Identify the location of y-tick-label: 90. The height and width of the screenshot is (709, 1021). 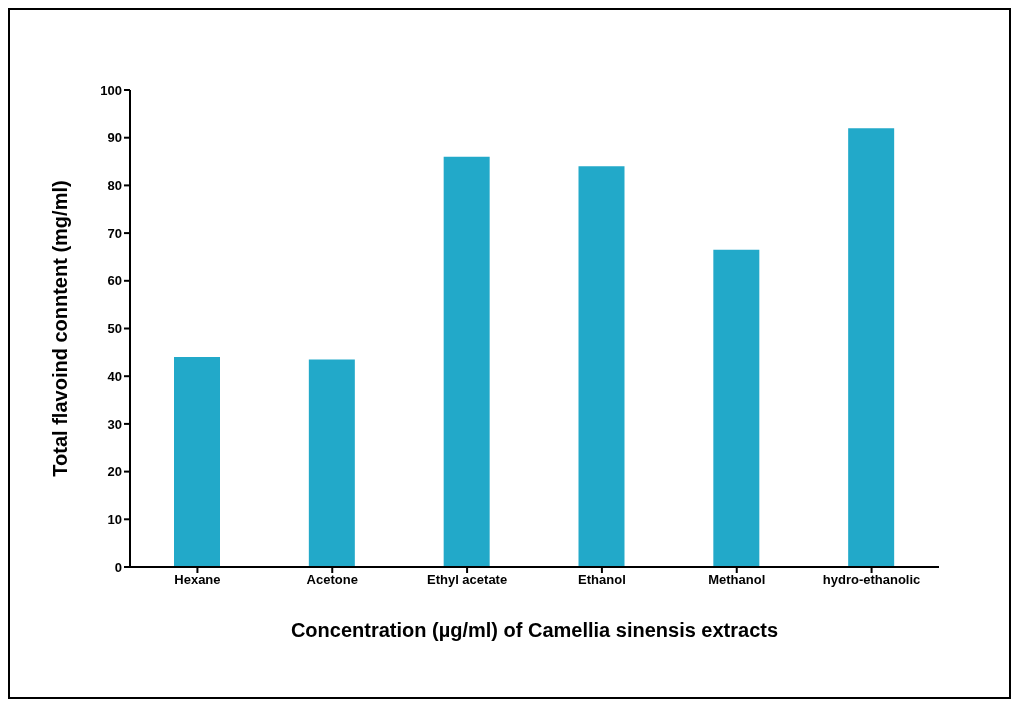
(114, 138).